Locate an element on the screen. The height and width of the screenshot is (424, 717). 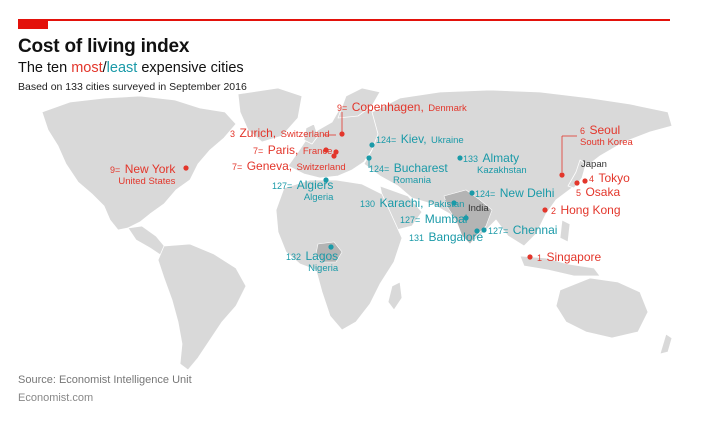
city-lagos: Lagos is located at coordinates (322, 256).